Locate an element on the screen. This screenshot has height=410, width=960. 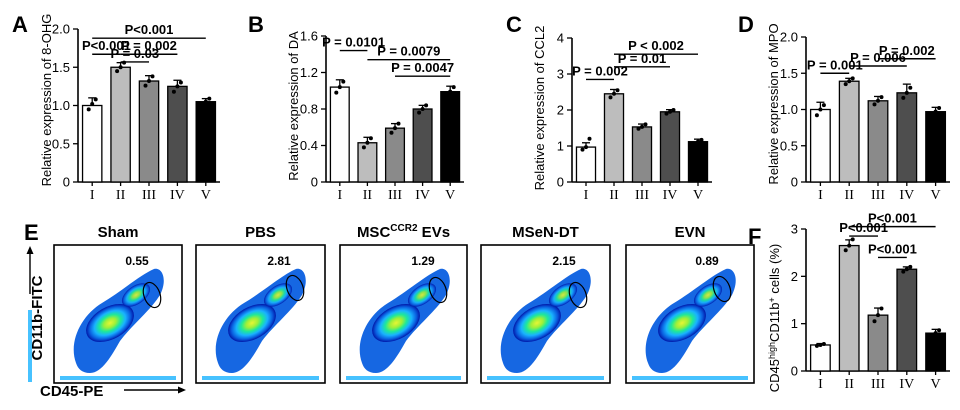
panel-b-category-label: I is located at coordinates (339, 195).